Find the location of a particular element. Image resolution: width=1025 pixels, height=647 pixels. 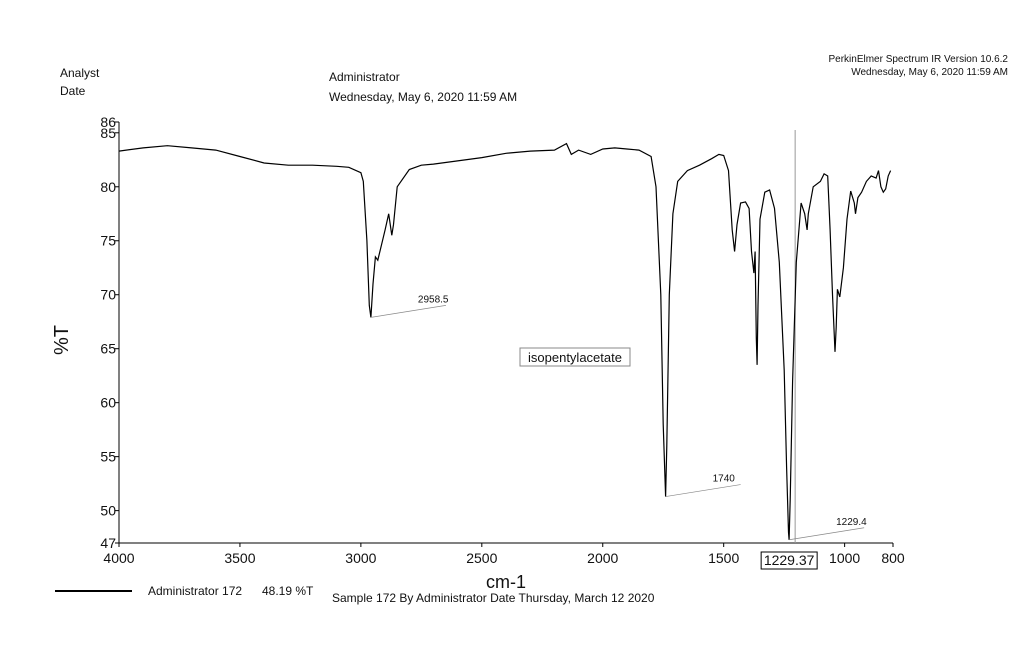

footer-value: 48.19 %T is located at coordinates (288, 591).